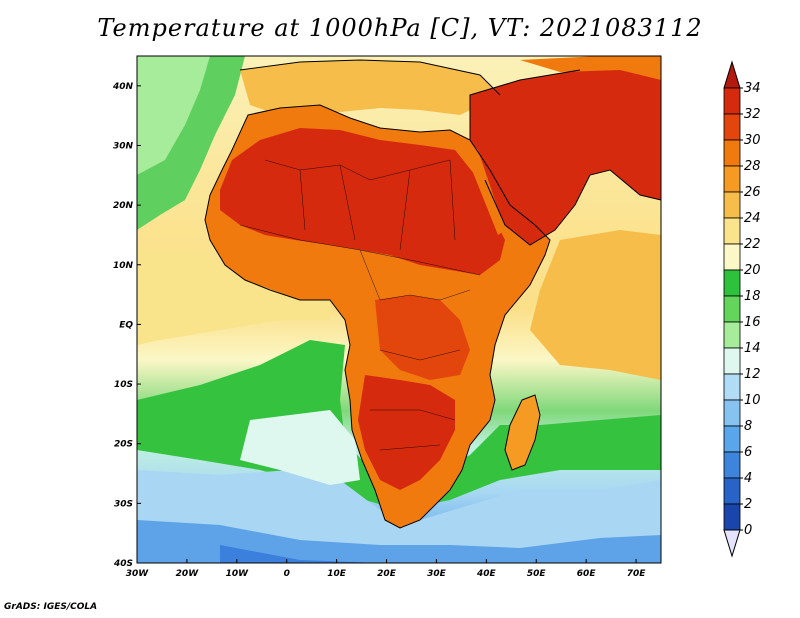  Describe the element at coordinates (51, 607) in the screenshot. I see `grads-credit: GrADS: IGES/COLA` at that location.